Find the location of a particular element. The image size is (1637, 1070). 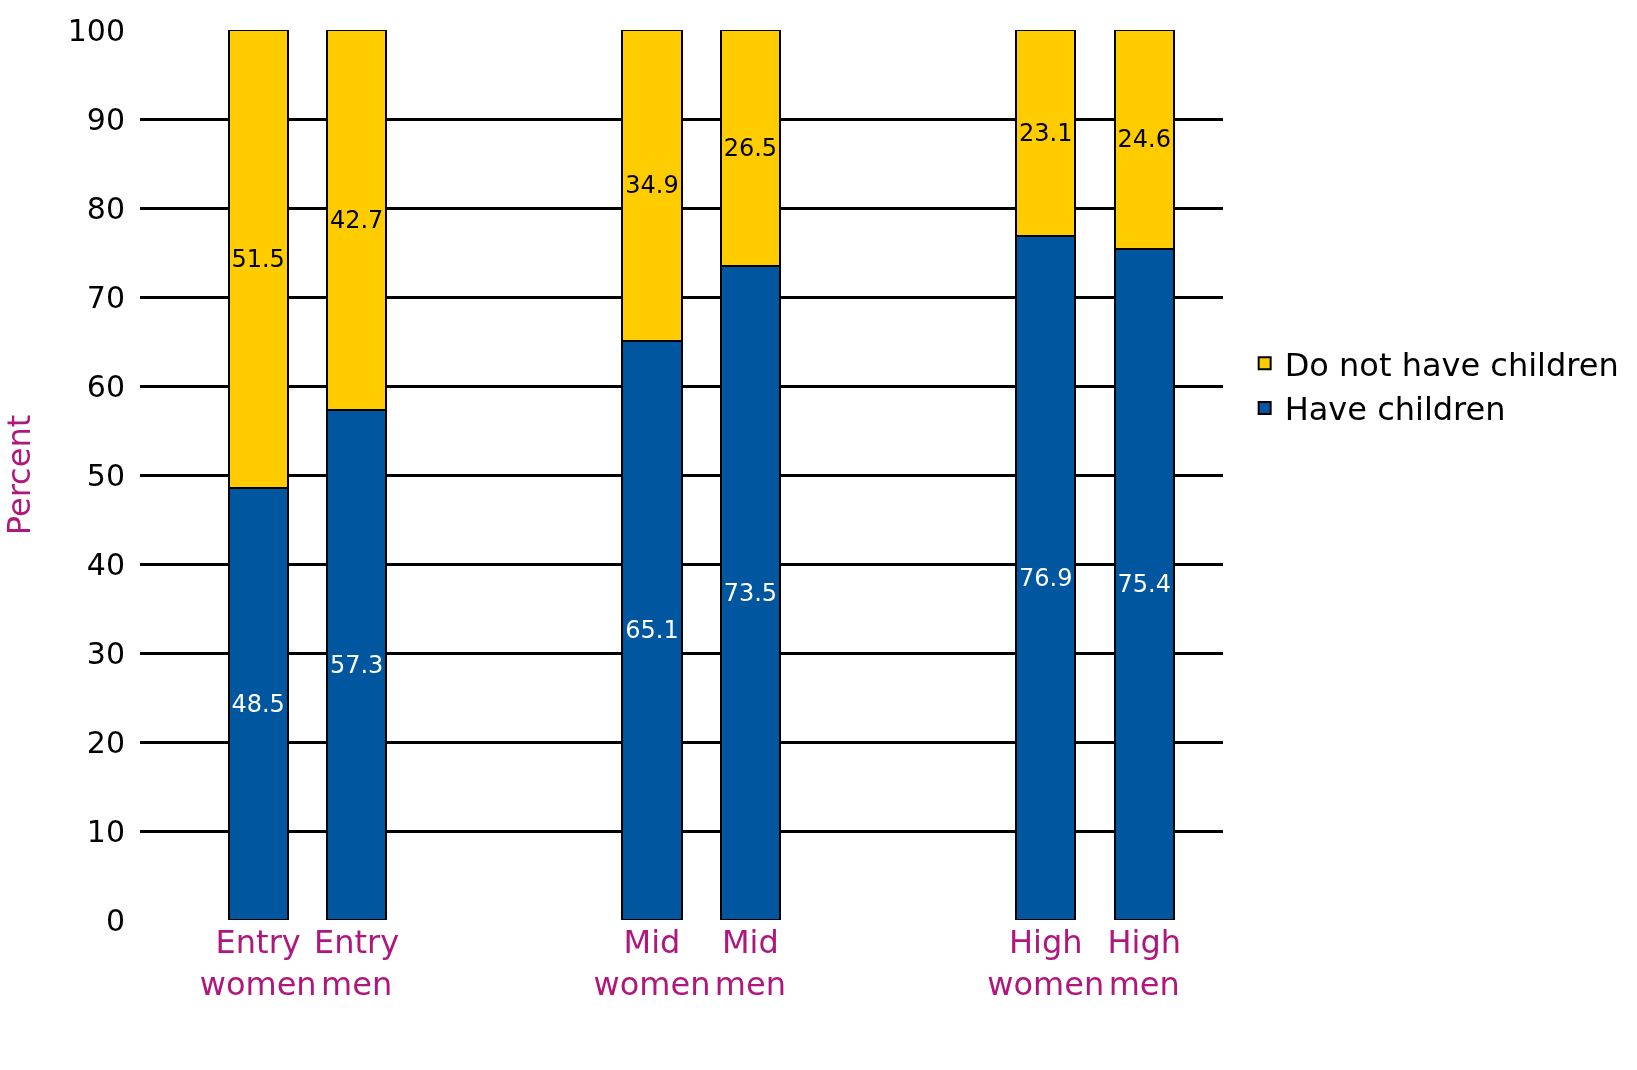

x-tick-label: Entry women is located at coordinates (258, 963).